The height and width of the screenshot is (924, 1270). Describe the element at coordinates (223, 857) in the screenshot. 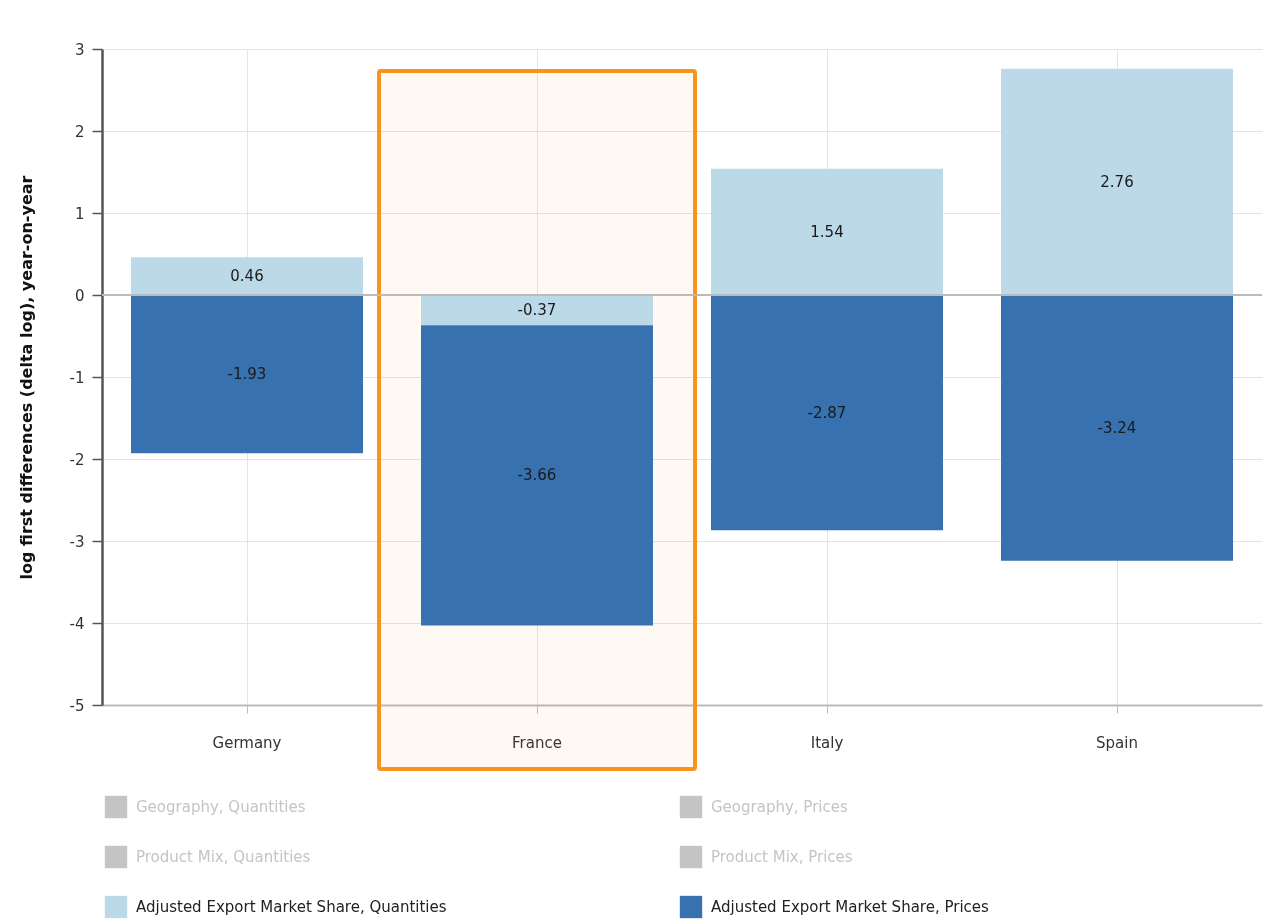

I see `legend-label: Product Mix, Quantities` at that location.